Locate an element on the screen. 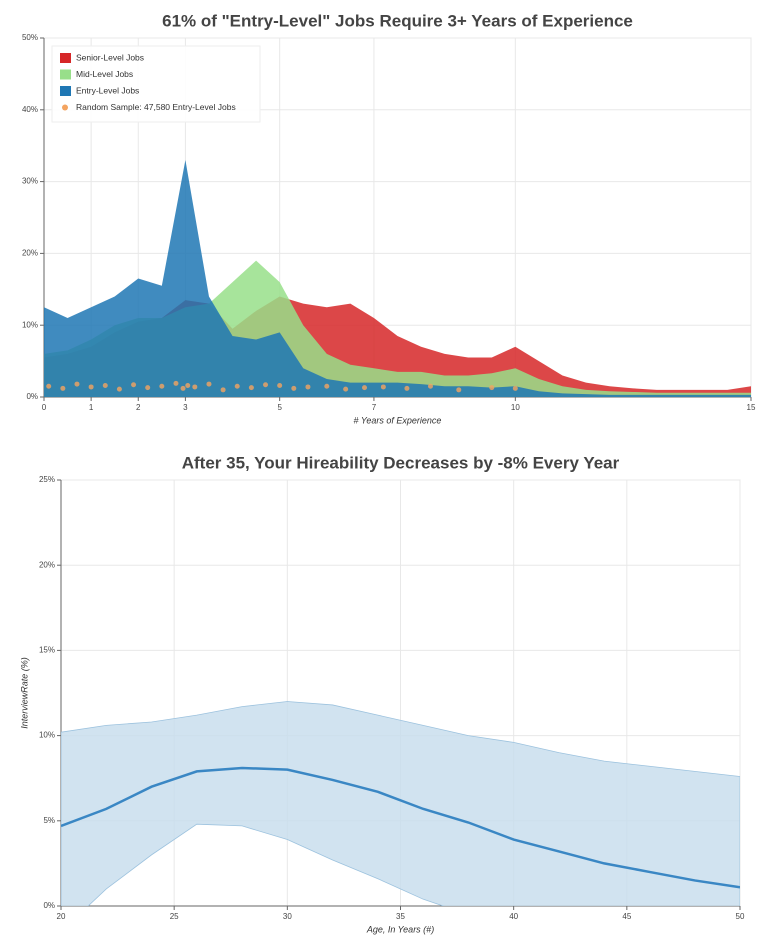 The width and height of the screenshot is (782, 938). x-tick-label: 15 is located at coordinates (751, 407).